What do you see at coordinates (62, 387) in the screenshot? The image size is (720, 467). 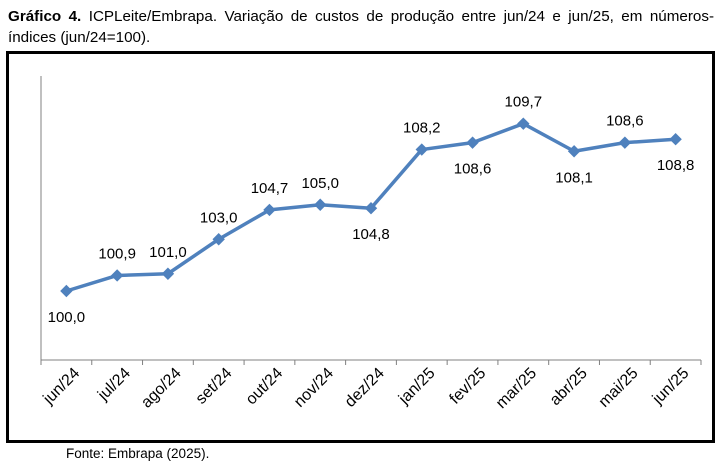 I see `x-tick-label: jun/24` at bounding box center [62, 387].